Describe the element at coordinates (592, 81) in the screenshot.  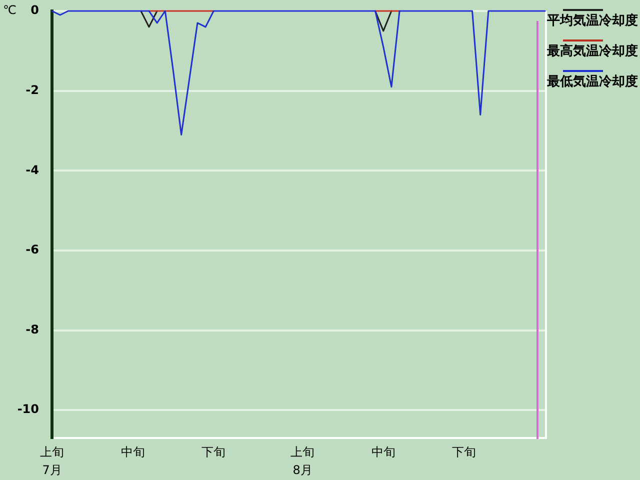
I see `legend-label: 最低気温冷却度` at that location.